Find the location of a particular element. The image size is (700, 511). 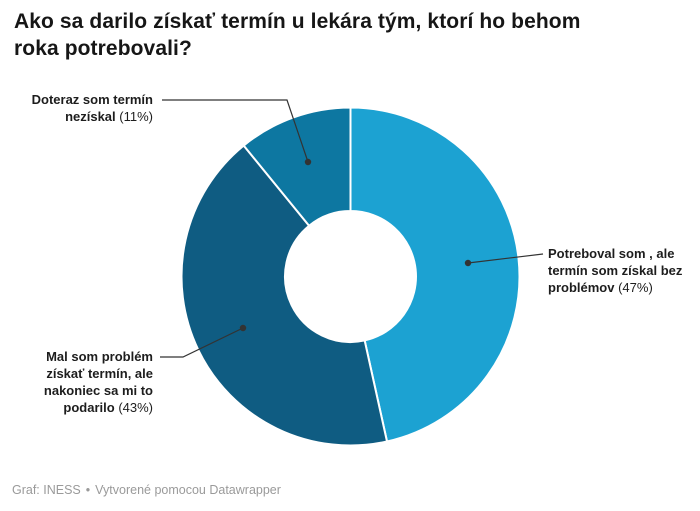

callout-percent: (47%) is located at coordinates (635, 287).